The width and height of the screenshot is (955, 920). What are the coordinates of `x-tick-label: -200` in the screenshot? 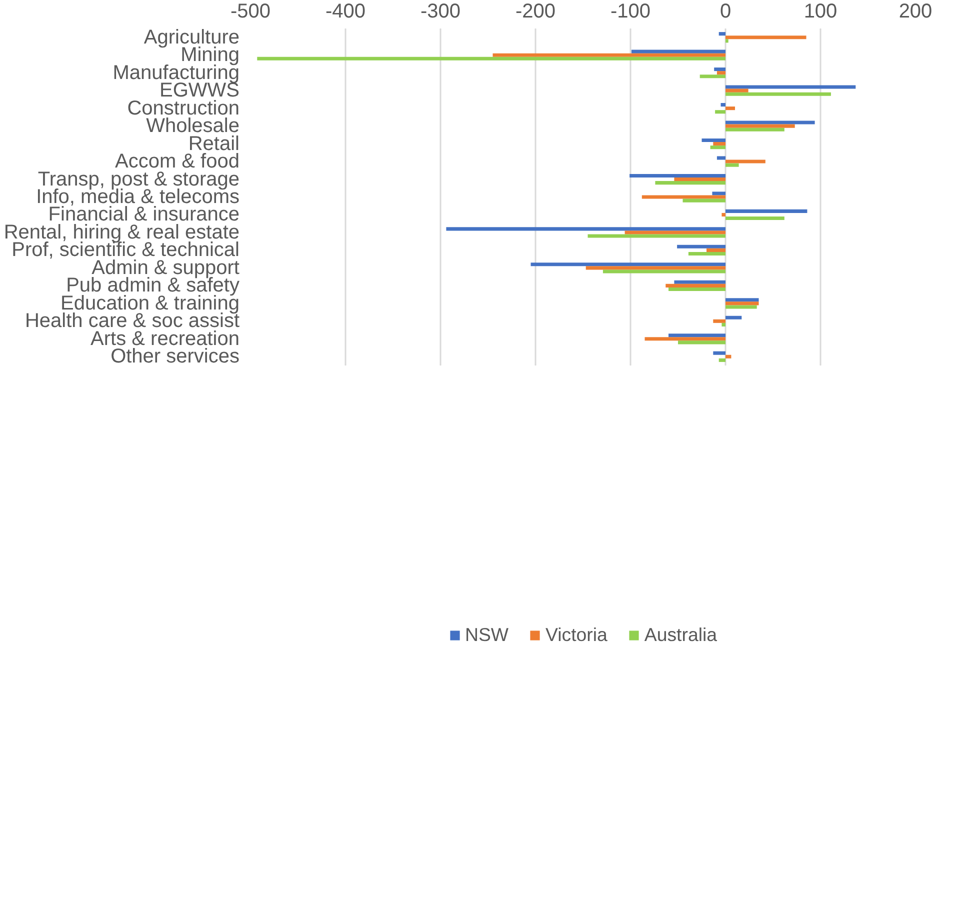 It's located at (535, 11).